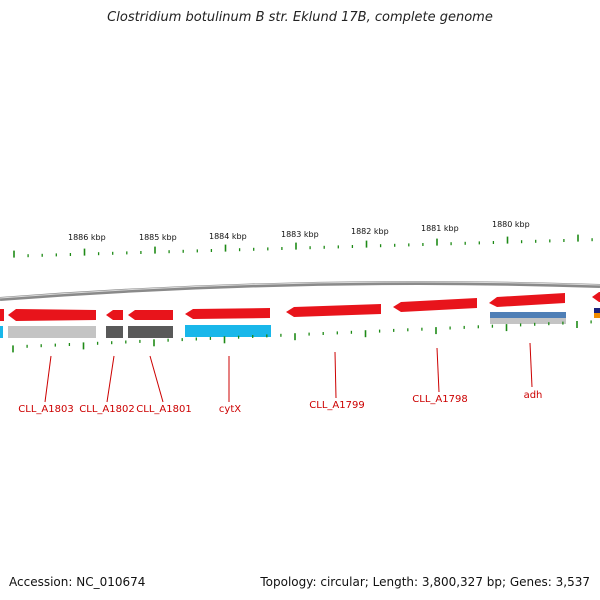 This screenshot has width=600, height=600. Describe the element at coordinates (370, 231) in the screenshot. I see `kbp-label-1882: 1882 kbp` at that location.